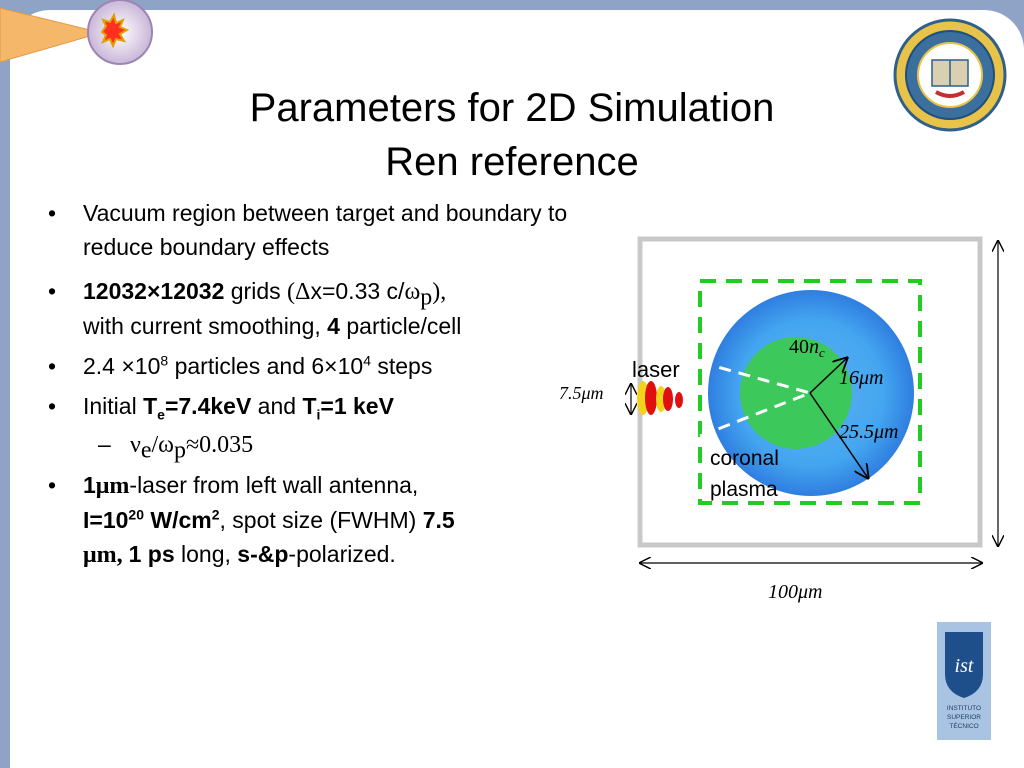  I want to click on plasma-radius-label: 25.5μm, so click(868, 432).